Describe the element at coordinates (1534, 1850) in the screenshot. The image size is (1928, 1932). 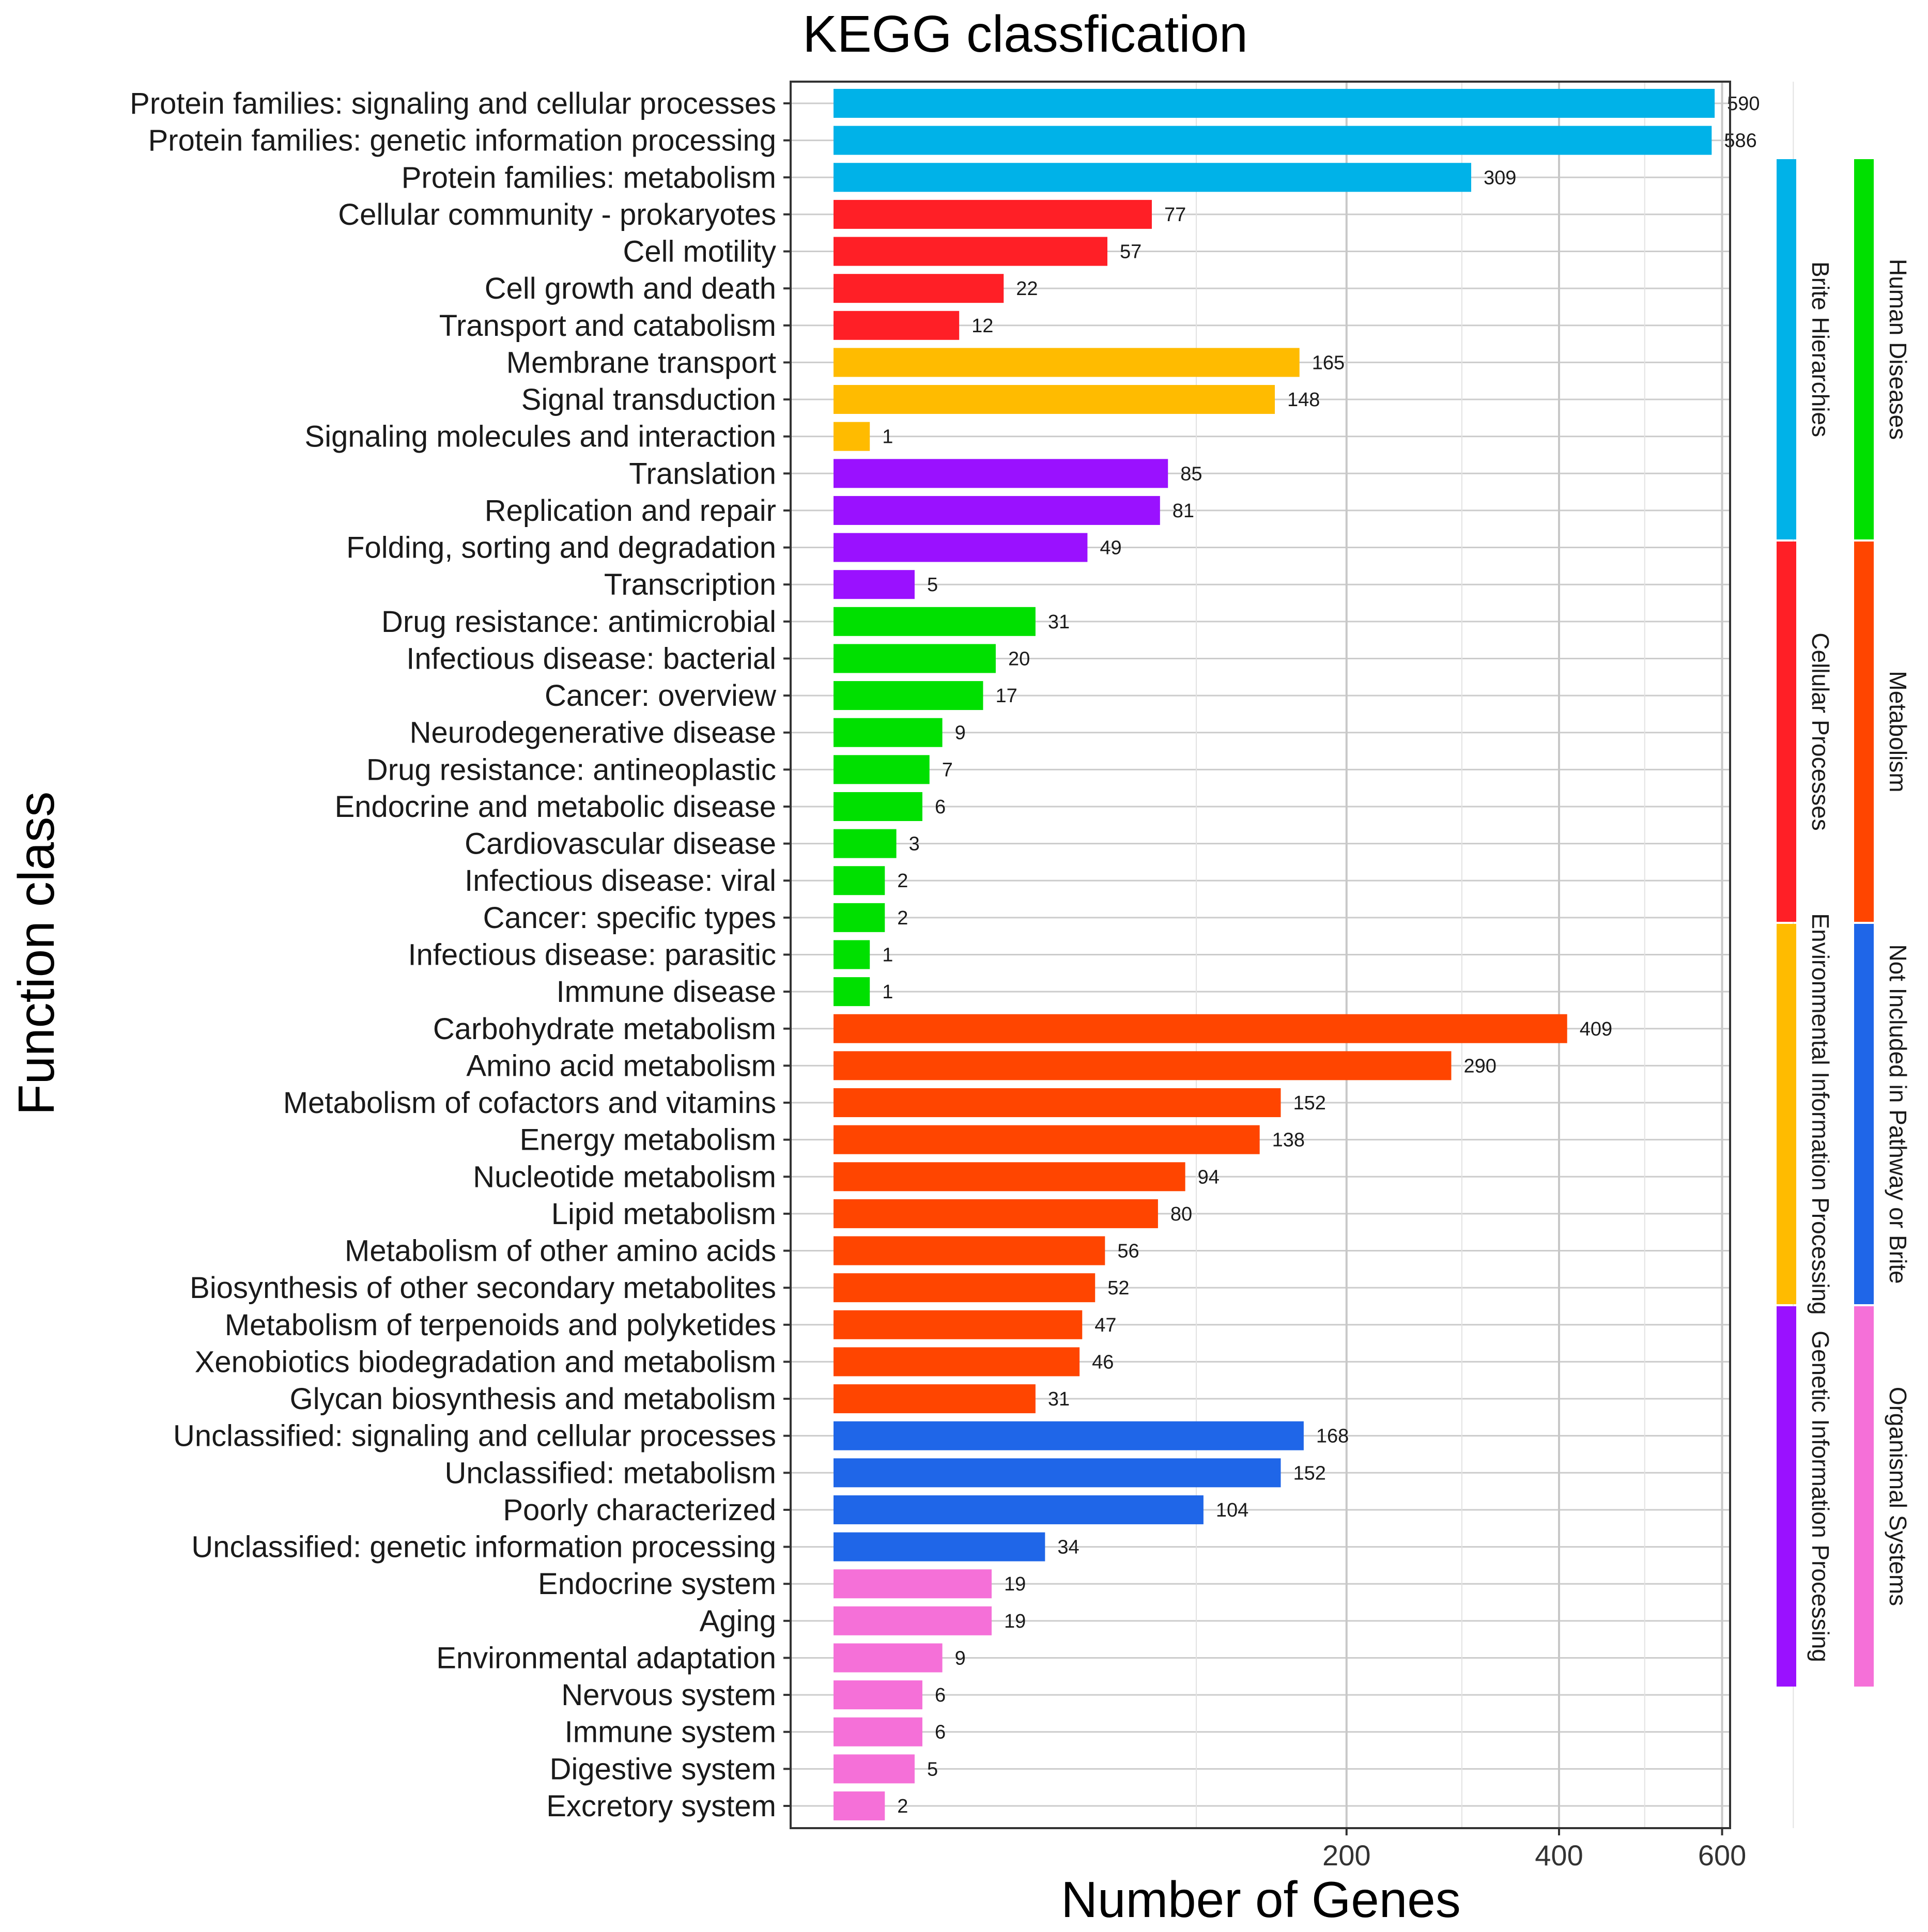
I see `x-axis-layer: 200 400 600` at that location.